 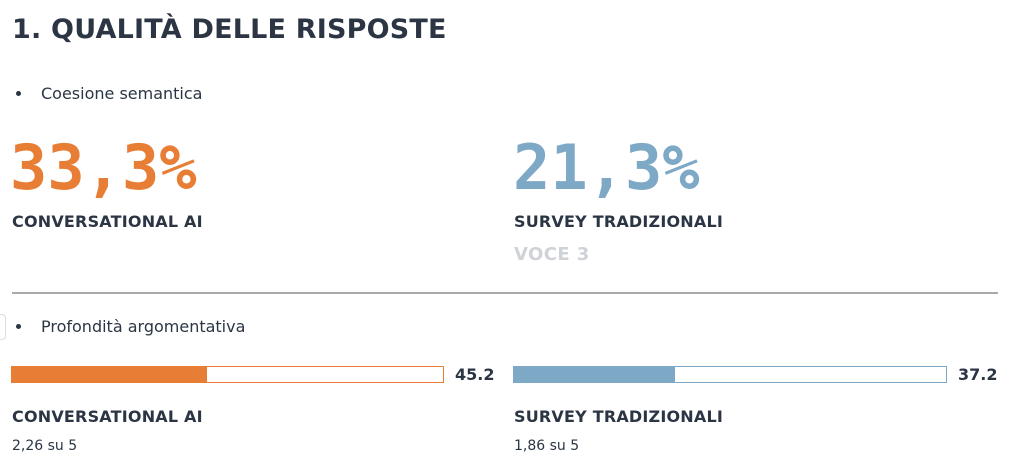 I want to click on bullet-coesione-semantica: Coesione semantica, so click(x=109, y=93).